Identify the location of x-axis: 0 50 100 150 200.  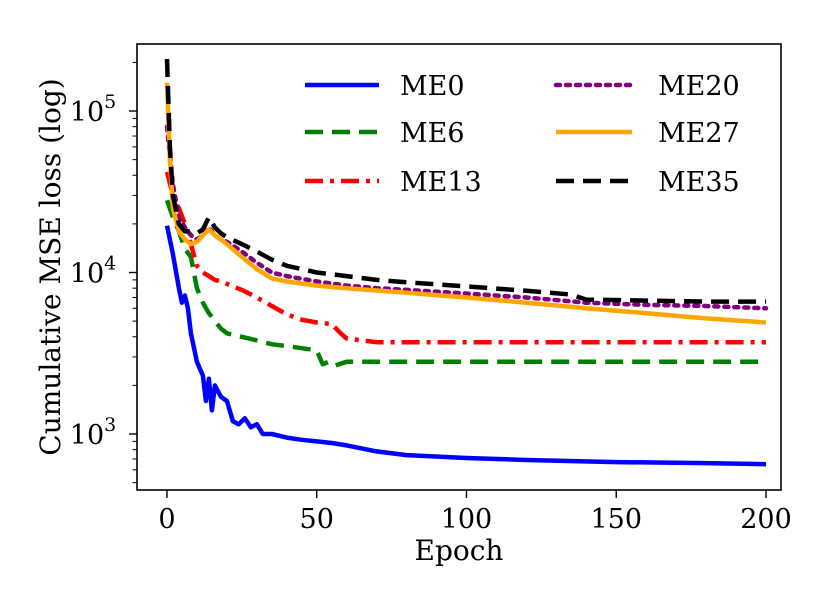
(475, 512).